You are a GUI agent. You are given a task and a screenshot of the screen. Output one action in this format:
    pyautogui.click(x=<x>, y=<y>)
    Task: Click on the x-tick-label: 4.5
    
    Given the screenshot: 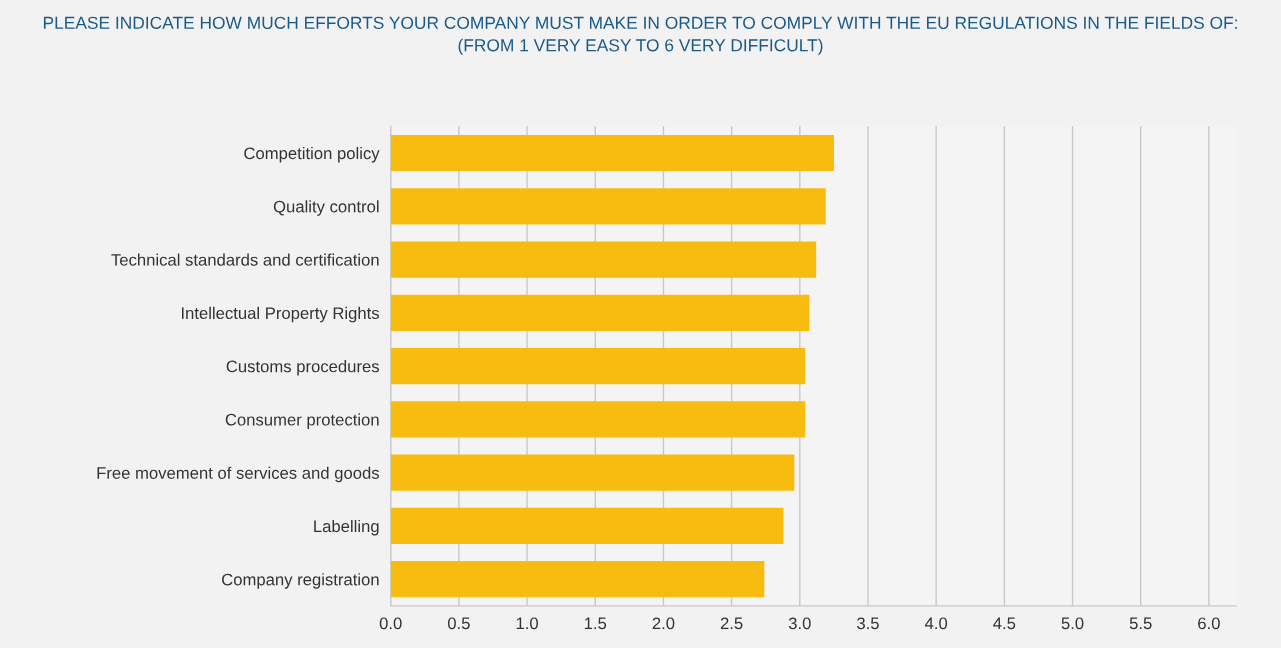 What is the action you would take?
    pyautogui.click(x=1004, y=623)
    